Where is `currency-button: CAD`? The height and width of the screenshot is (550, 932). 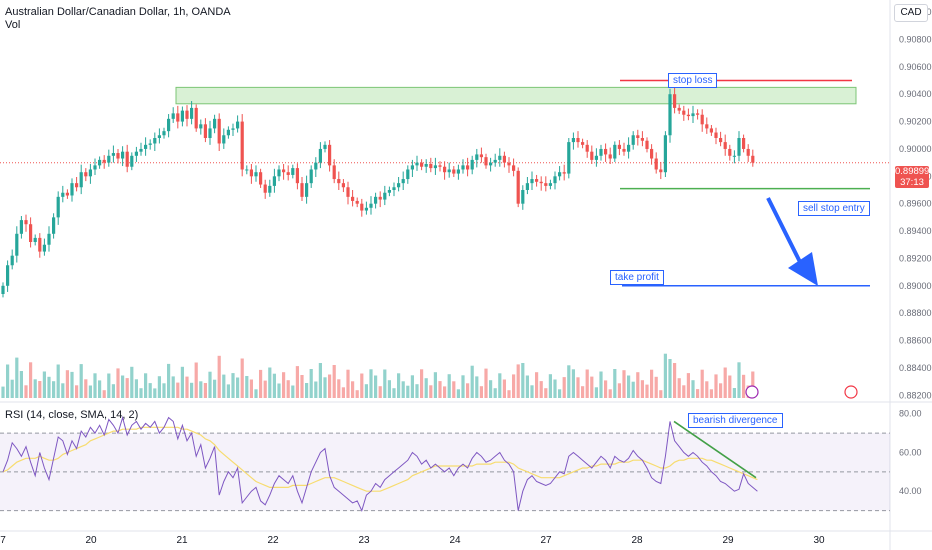 currency-button: CAD is located at coordinates (911, 13).